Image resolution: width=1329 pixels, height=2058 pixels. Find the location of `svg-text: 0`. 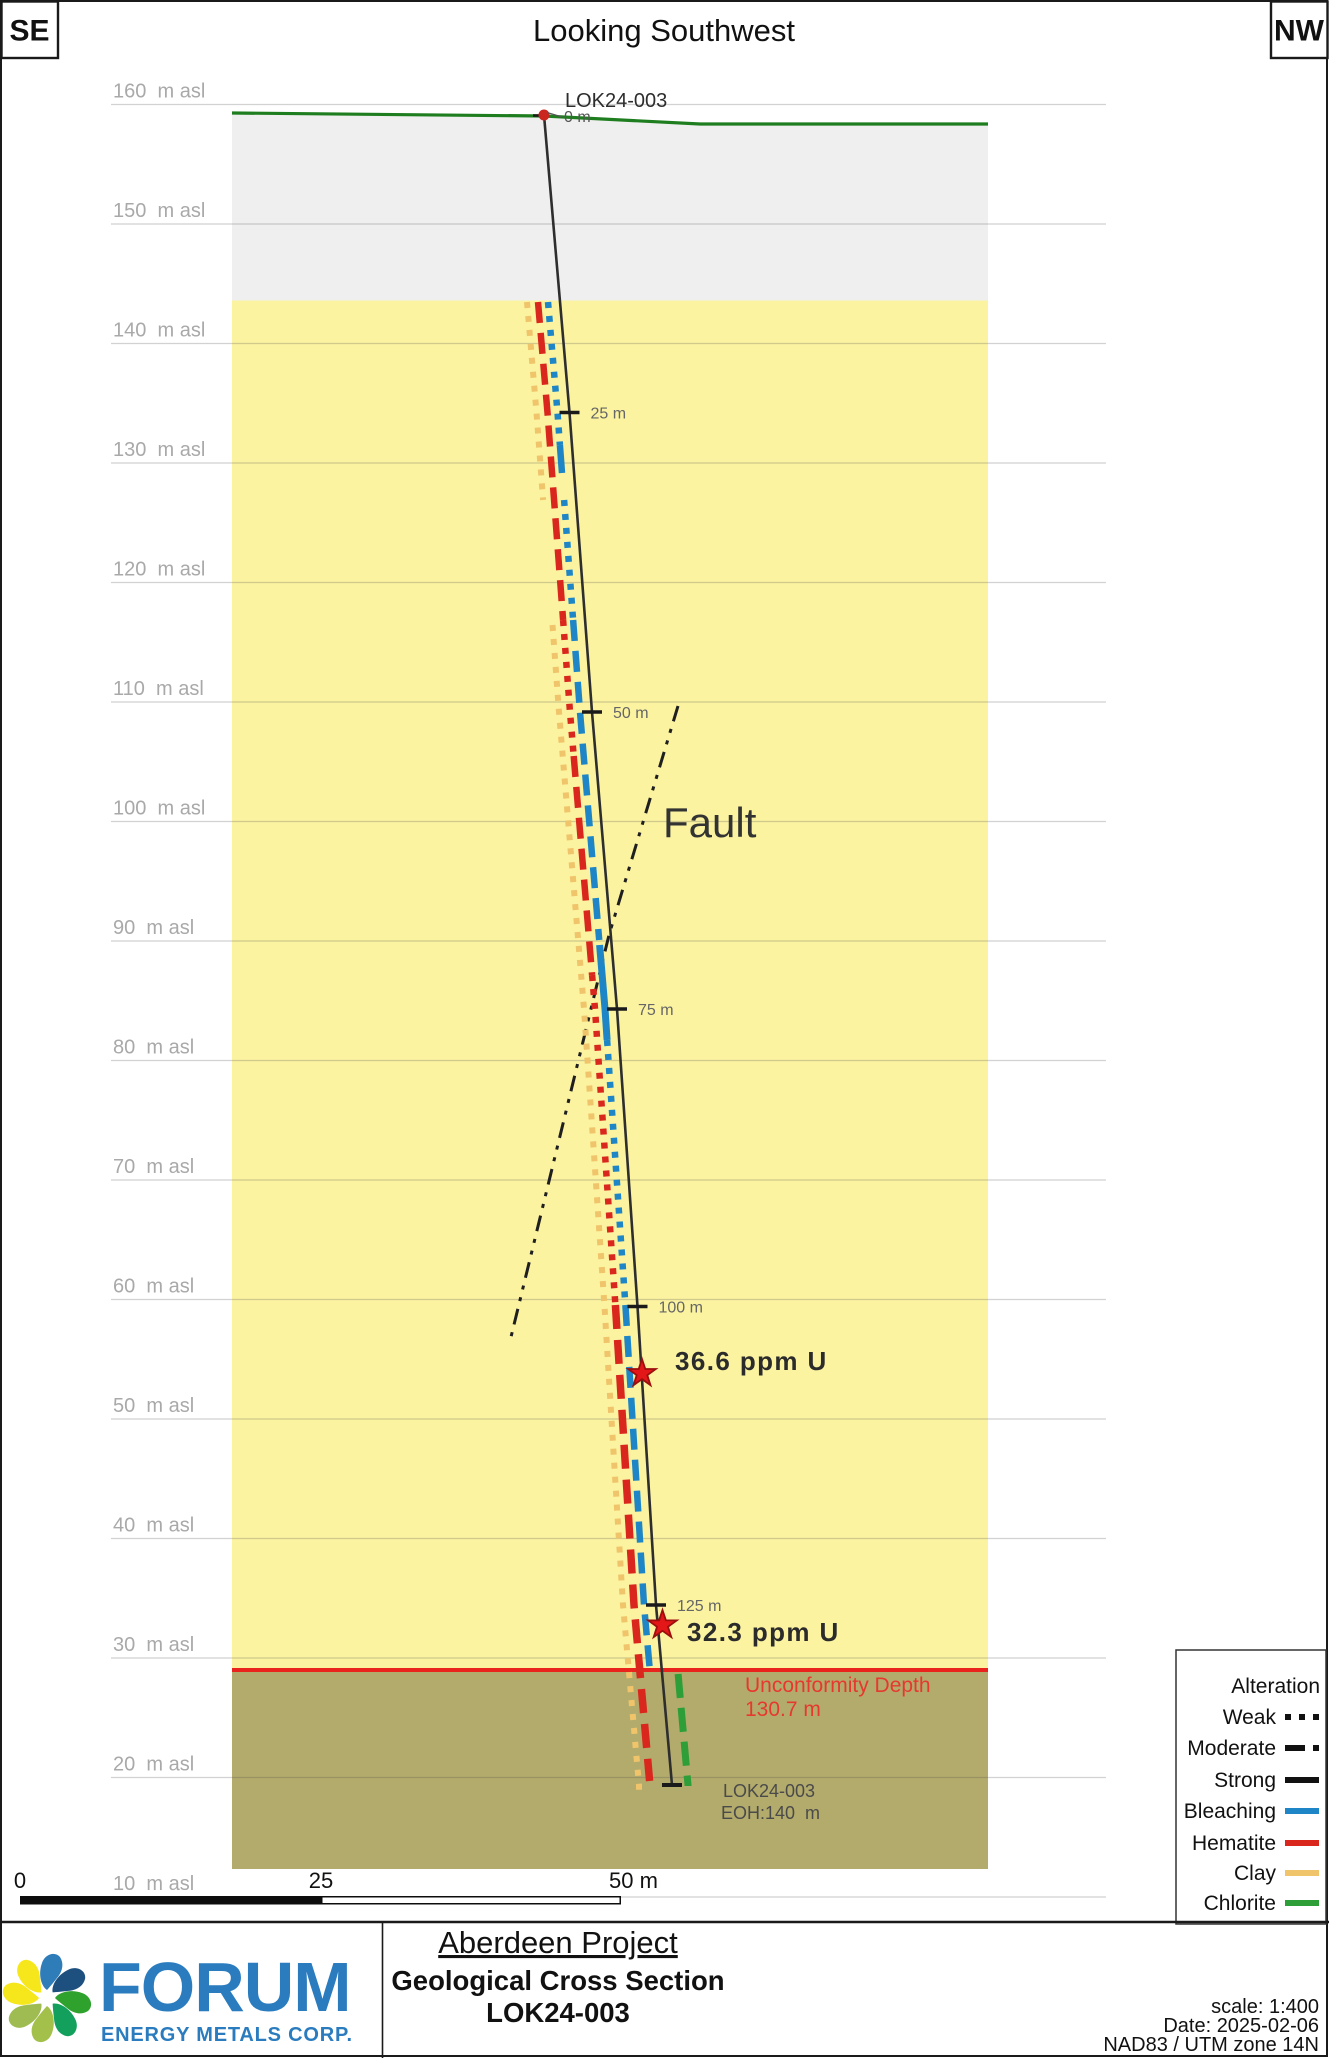

svg-text: 0 is located at coordinates (20, 1880).